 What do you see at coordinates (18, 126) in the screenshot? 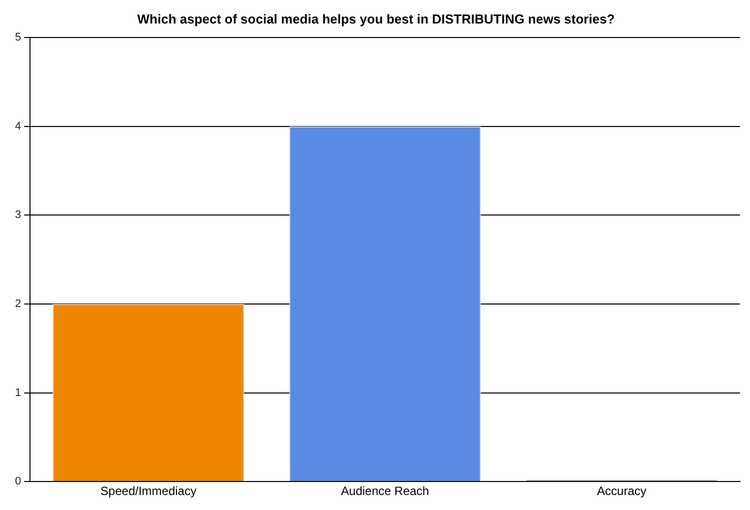
I see `y-tick-label: 4` at bounding box center [18, 126].